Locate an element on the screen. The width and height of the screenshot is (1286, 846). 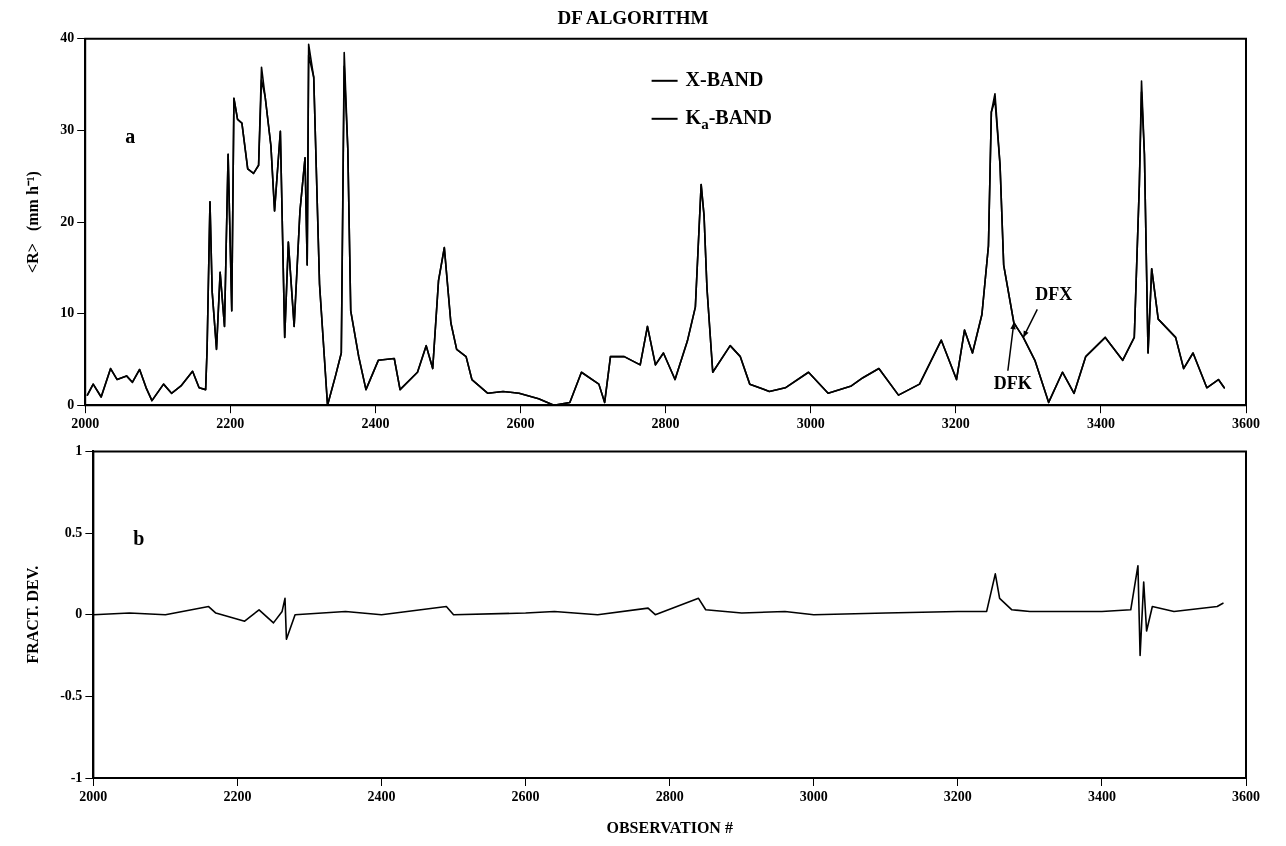
y-tick-label: -1 is located at coordinates (76, 777).